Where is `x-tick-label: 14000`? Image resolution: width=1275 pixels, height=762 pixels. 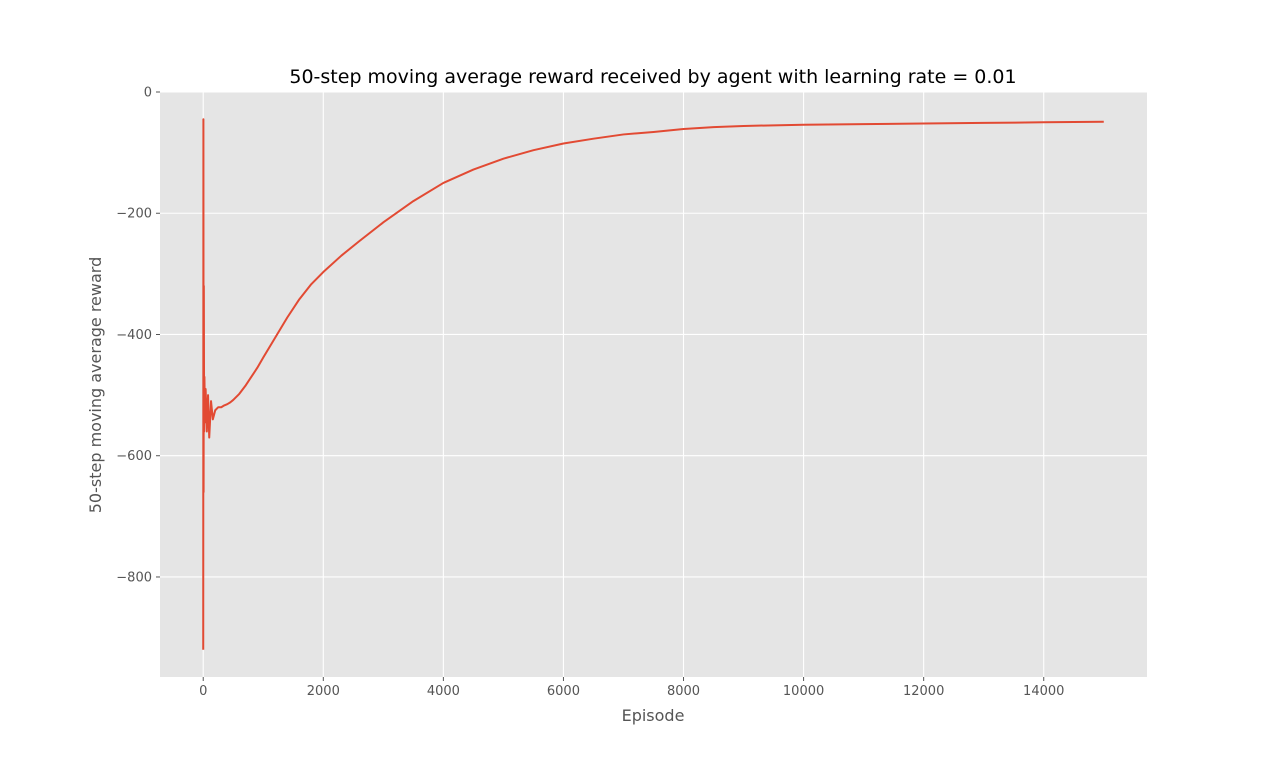
x-tick-label: 14000 is located at coordinates (1043, 691).